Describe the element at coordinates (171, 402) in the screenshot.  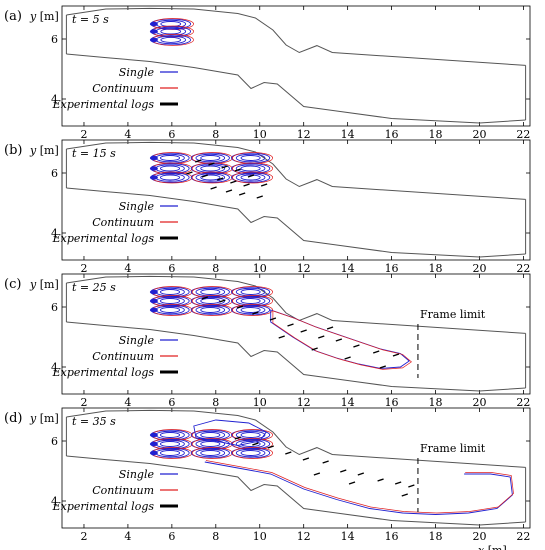
I see `x-tick-label: 6` at that location.